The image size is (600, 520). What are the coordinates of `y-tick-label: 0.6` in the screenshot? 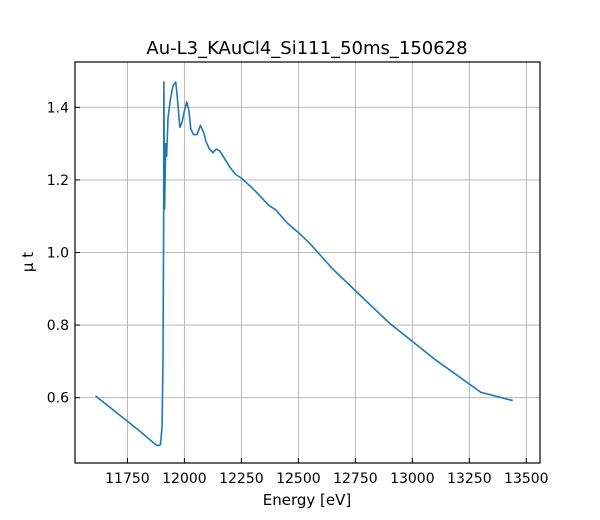 It's located at (58, 399).